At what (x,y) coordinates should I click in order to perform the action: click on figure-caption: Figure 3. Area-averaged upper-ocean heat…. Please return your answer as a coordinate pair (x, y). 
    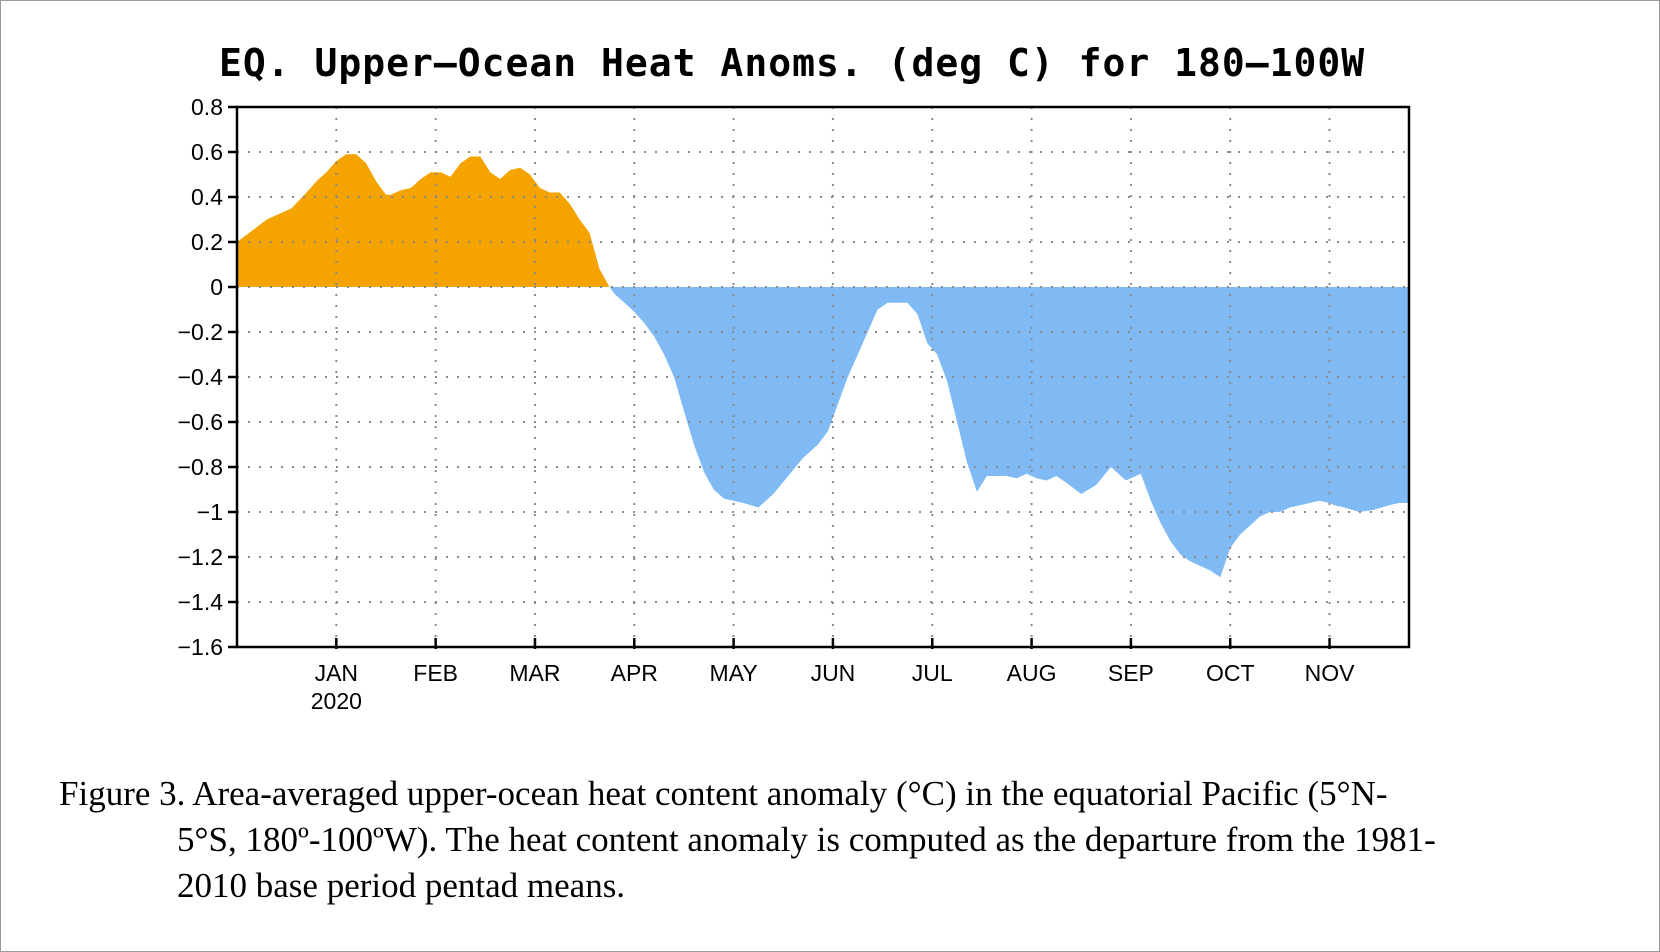
    Looking at the image, I should click on (829, 840).